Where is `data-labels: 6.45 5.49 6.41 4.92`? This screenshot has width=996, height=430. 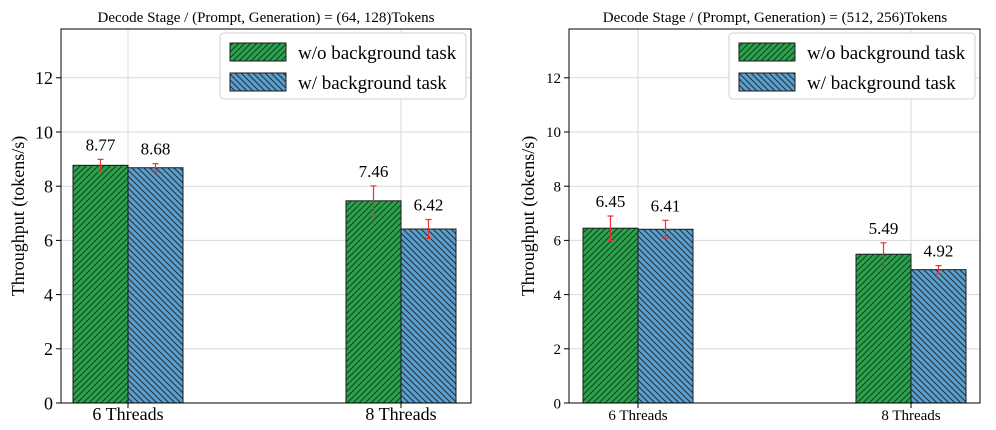 data-labels: 6.45 5.49 6.41 4.92 is located at coordinates (775, 226).